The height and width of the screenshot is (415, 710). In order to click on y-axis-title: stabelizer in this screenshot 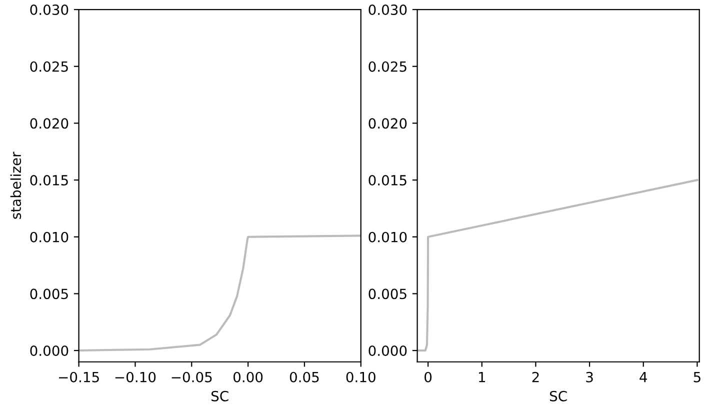, I will do `click(16, 185)`.